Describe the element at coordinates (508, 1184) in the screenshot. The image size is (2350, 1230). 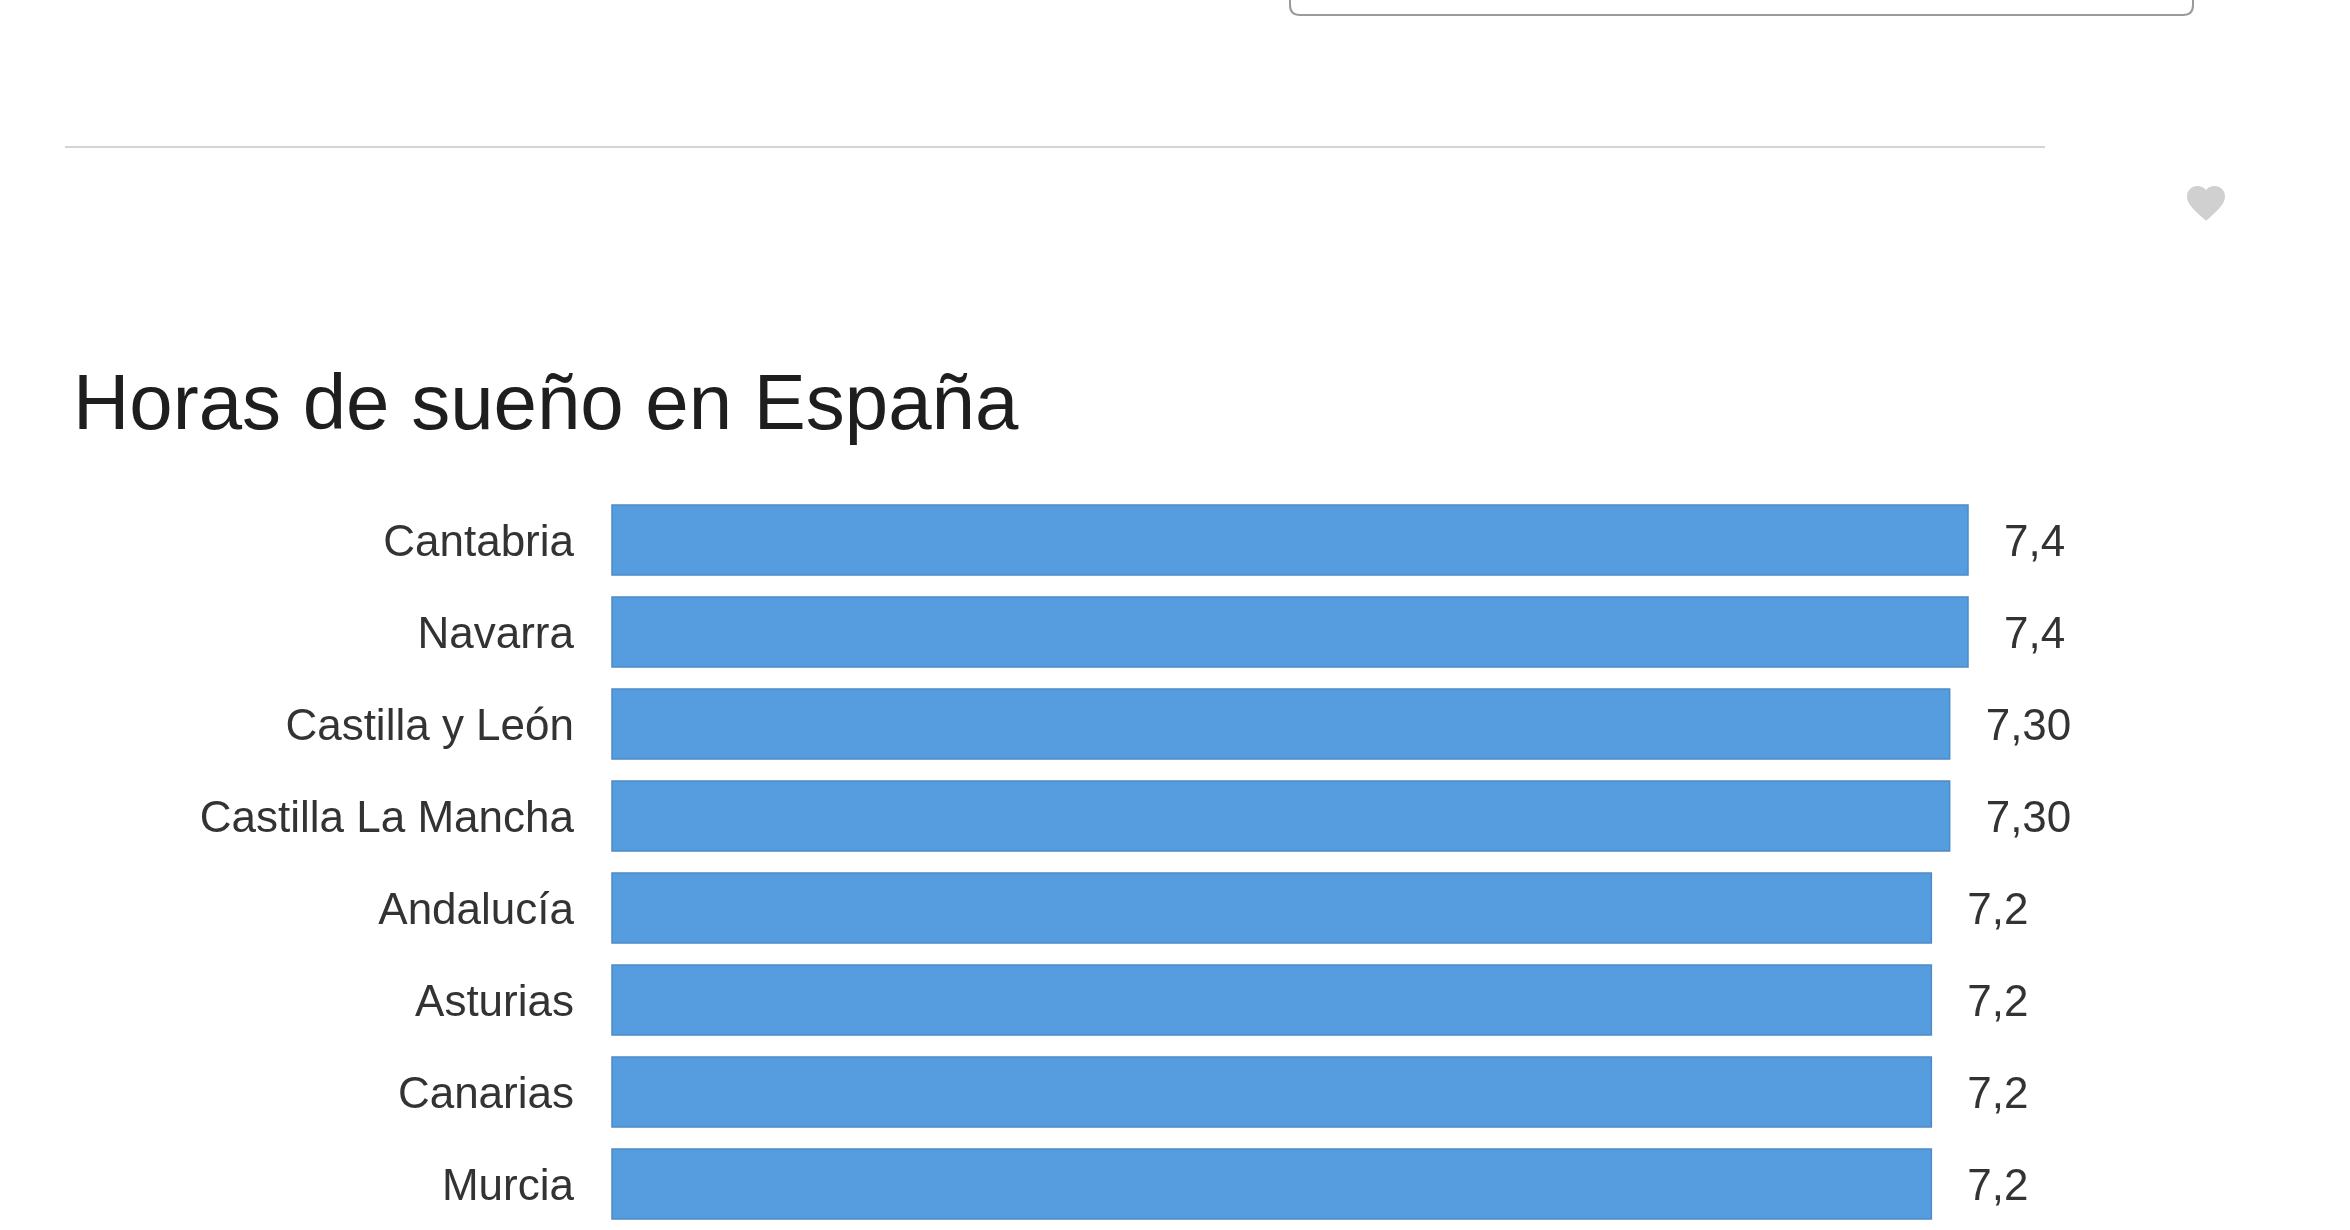
I see `y-tick-label: Murcia` at that location.